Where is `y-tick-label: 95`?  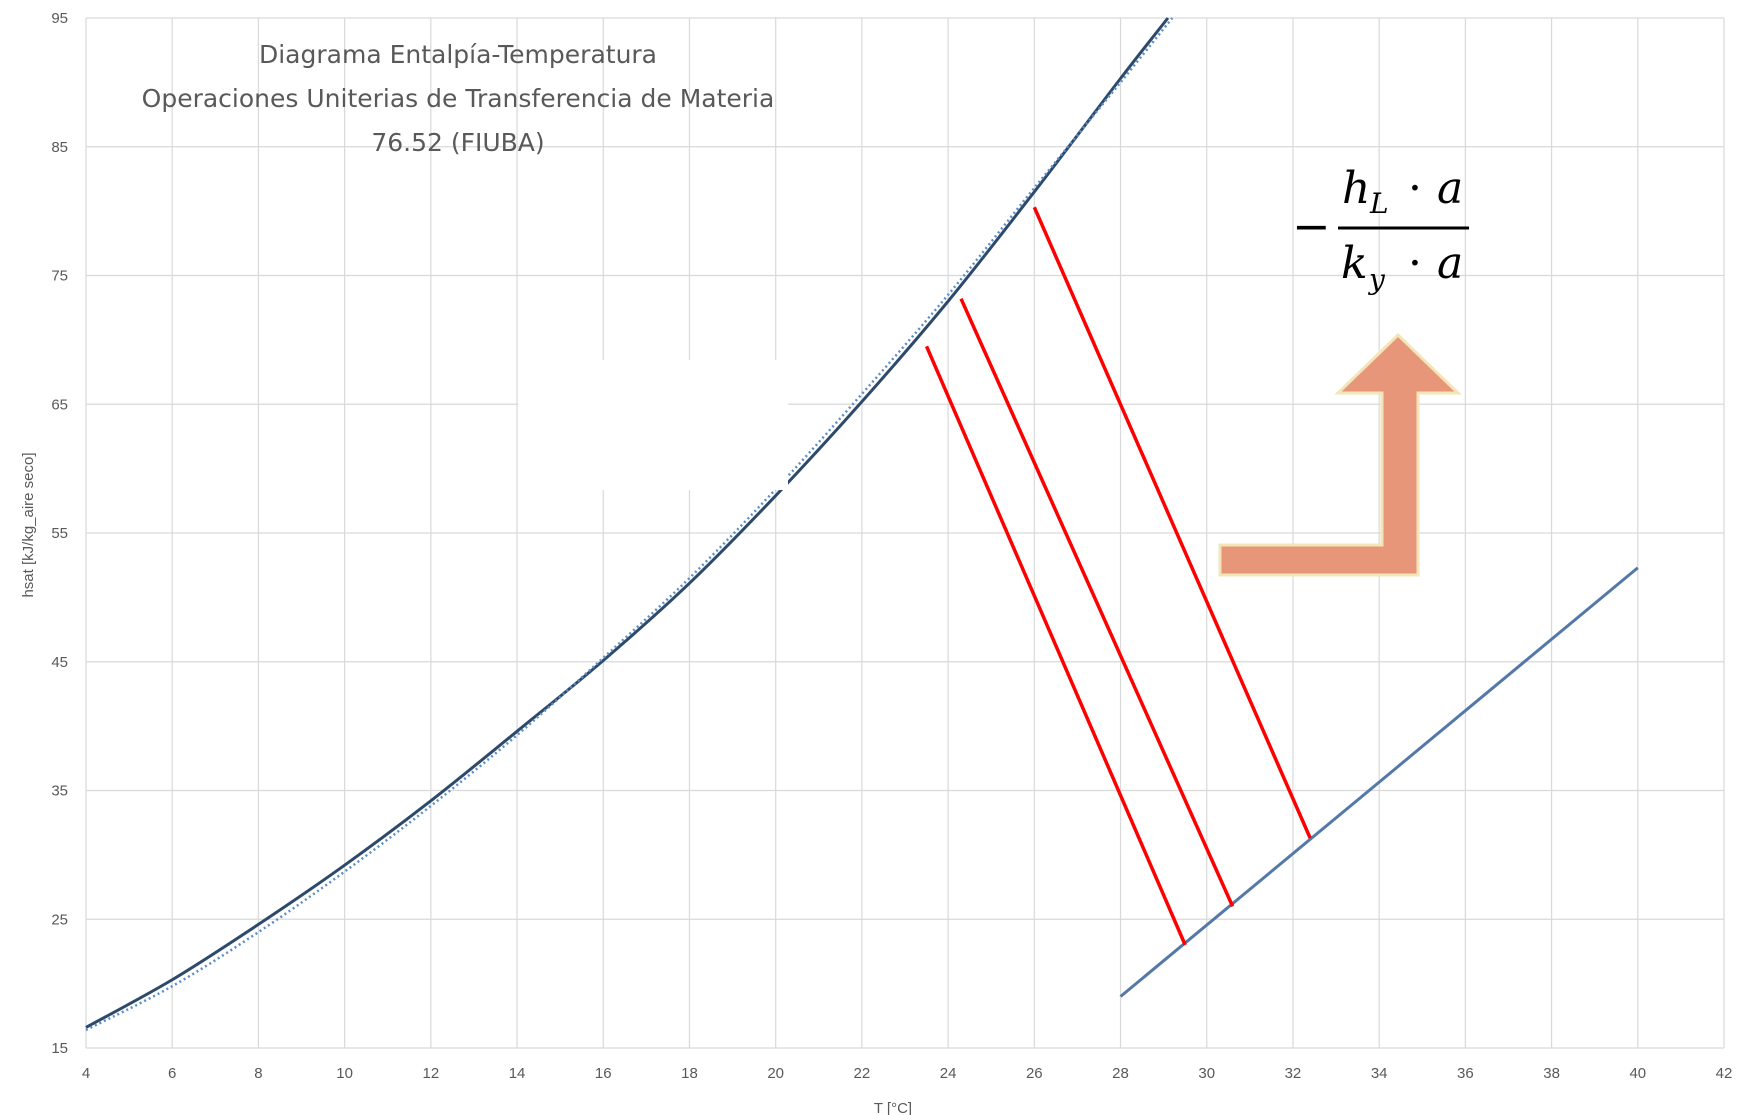
y-tick-label: 95 is located at coordinates (59, 18).